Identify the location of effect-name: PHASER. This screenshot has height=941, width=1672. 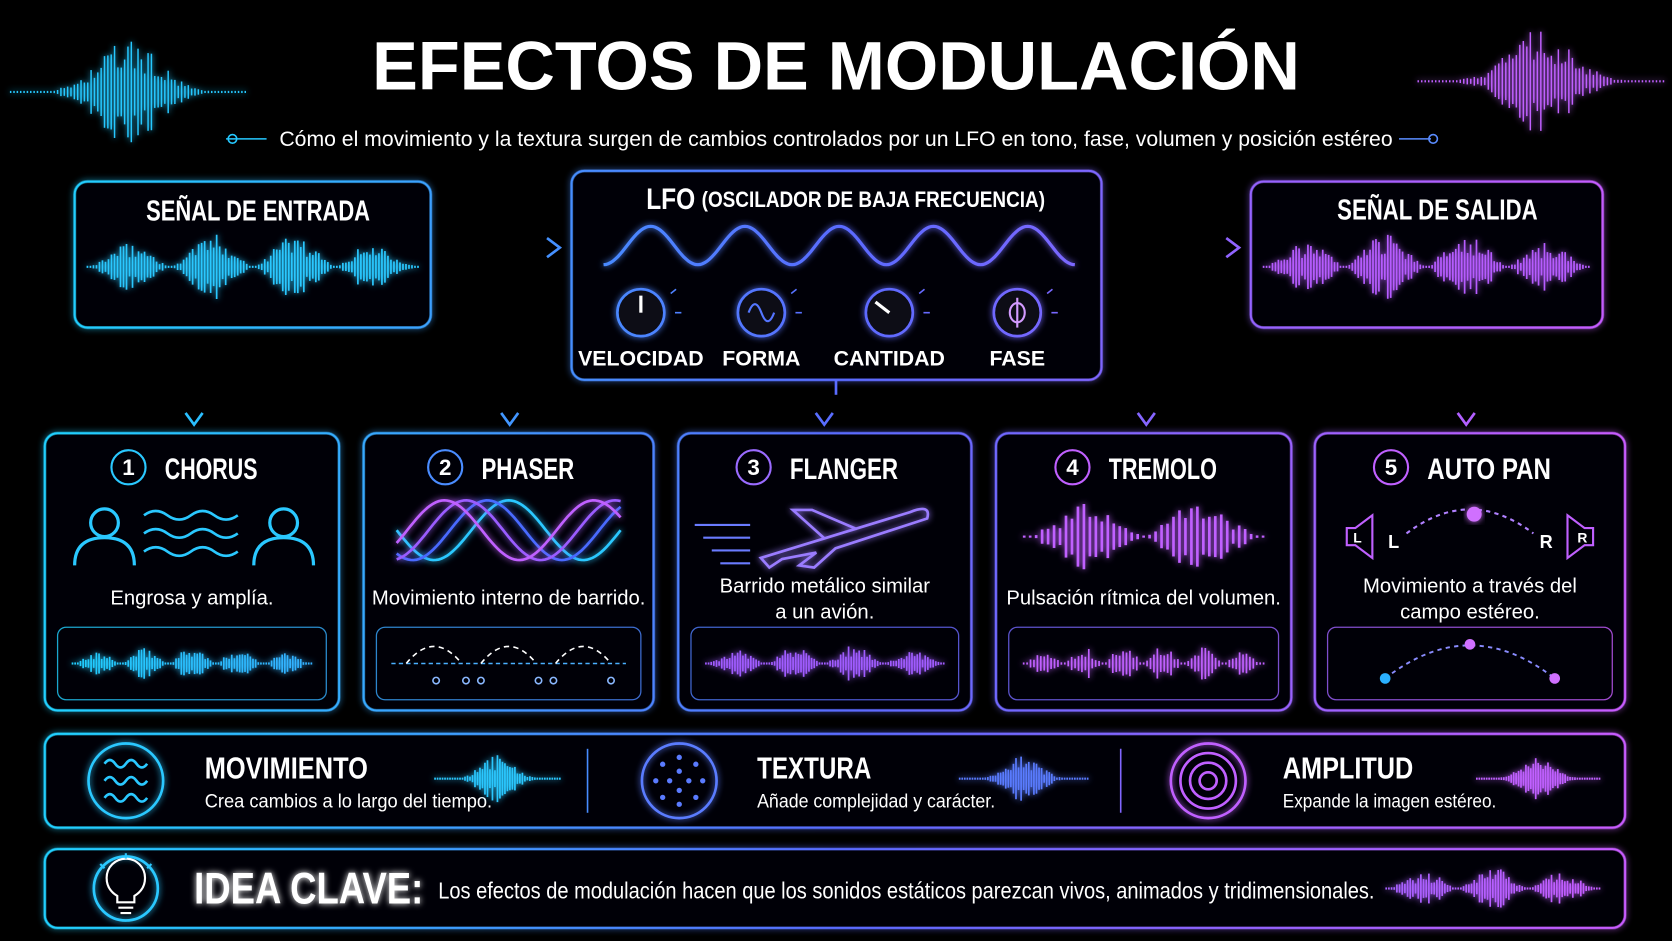
(527, 469).